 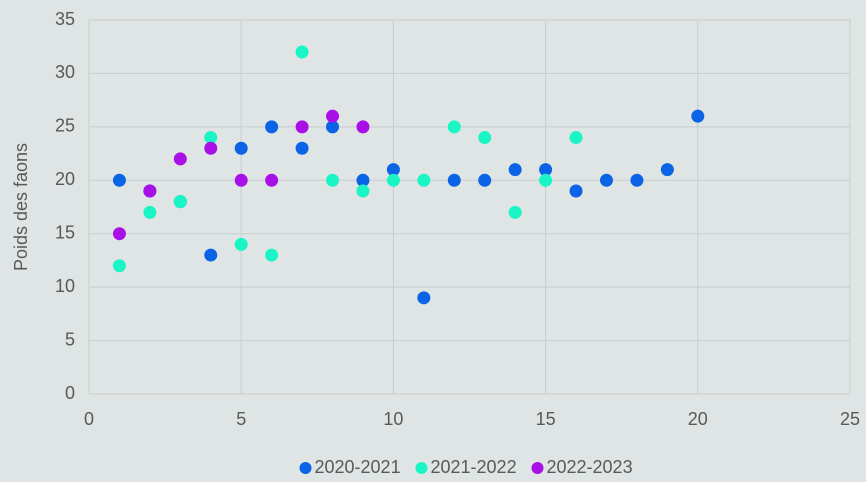 I want to click on x-tick-label: 10, so click(x=393, y=419).